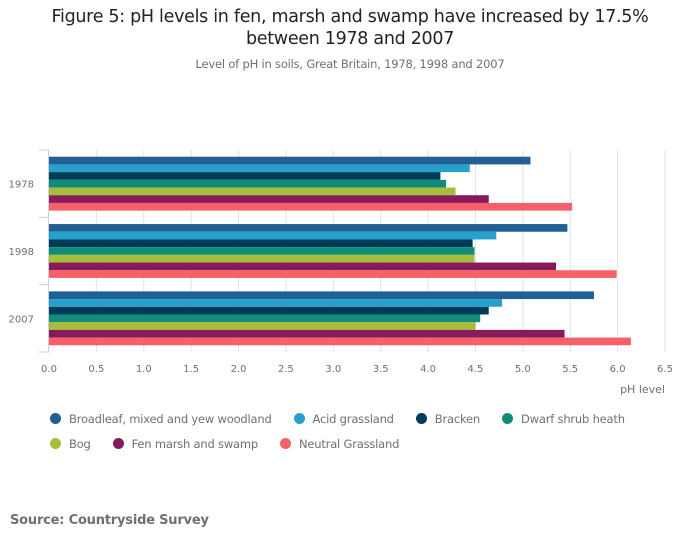 This screenshot has width=700, height=549. I want to click on x-tick-label: 0.5, so click(96, 369).